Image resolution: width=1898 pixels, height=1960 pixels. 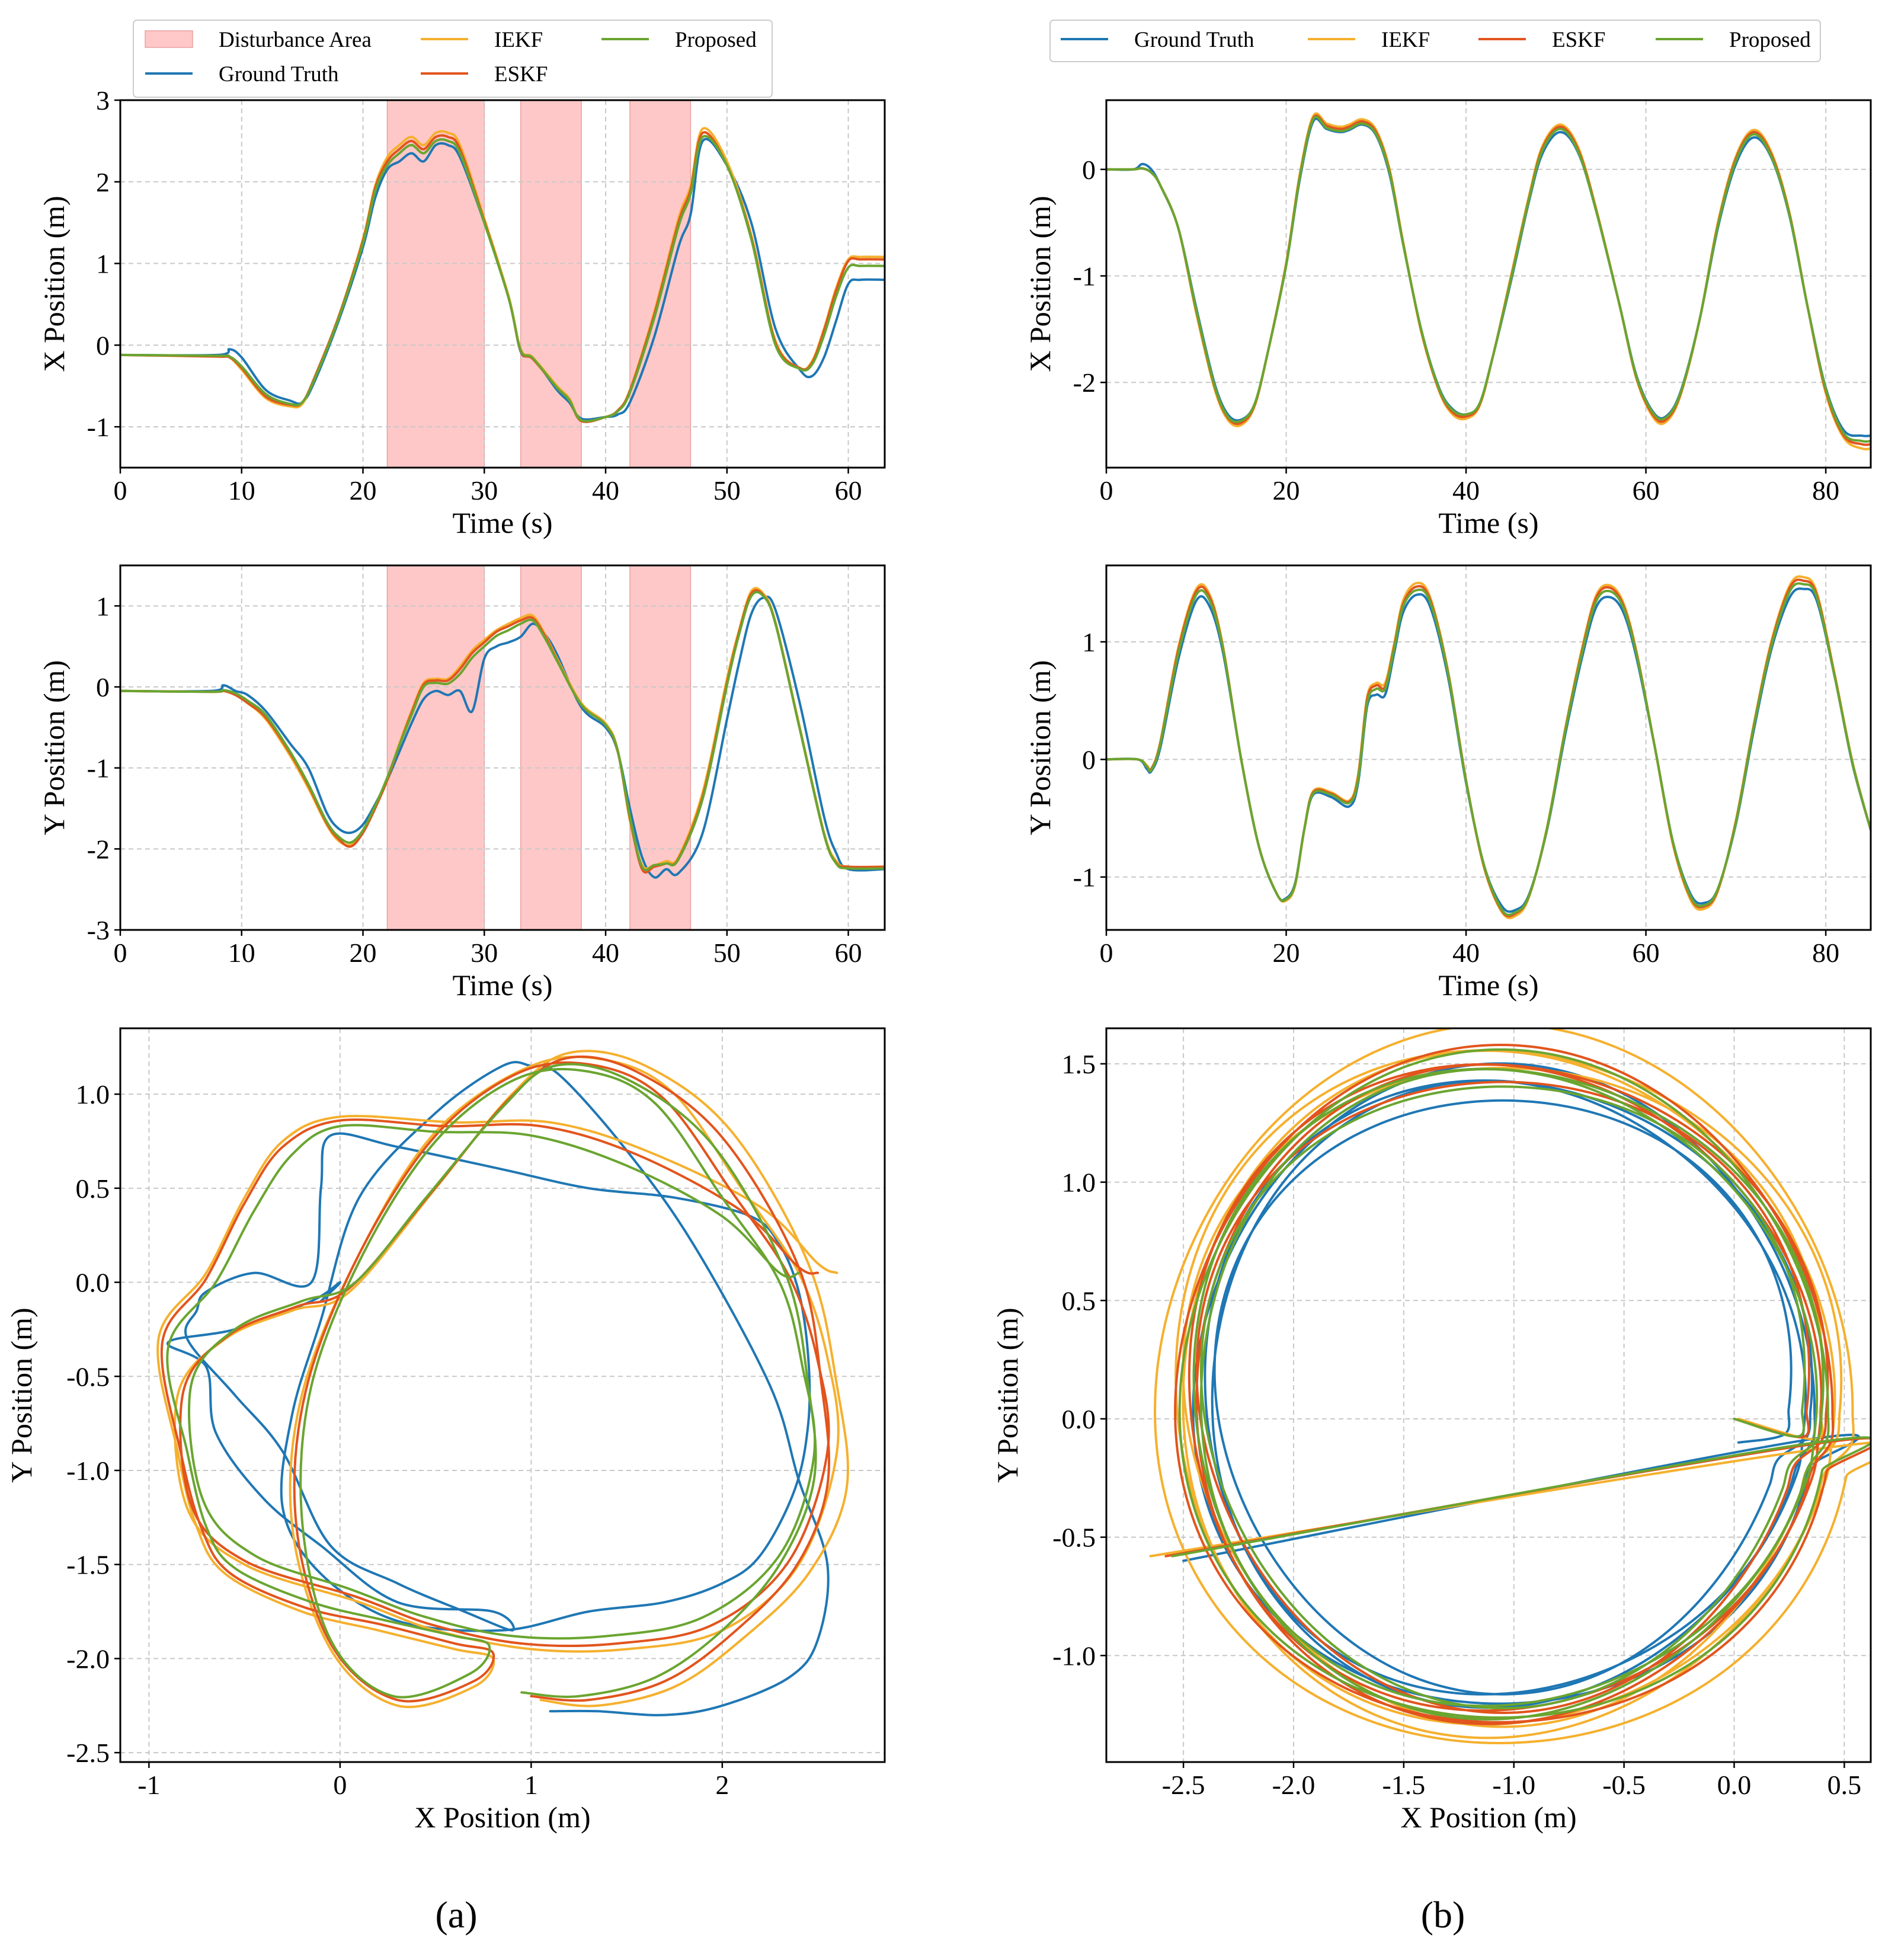 I want to click on x-tick-label: 0.5, so click(x=1844, y=1785).